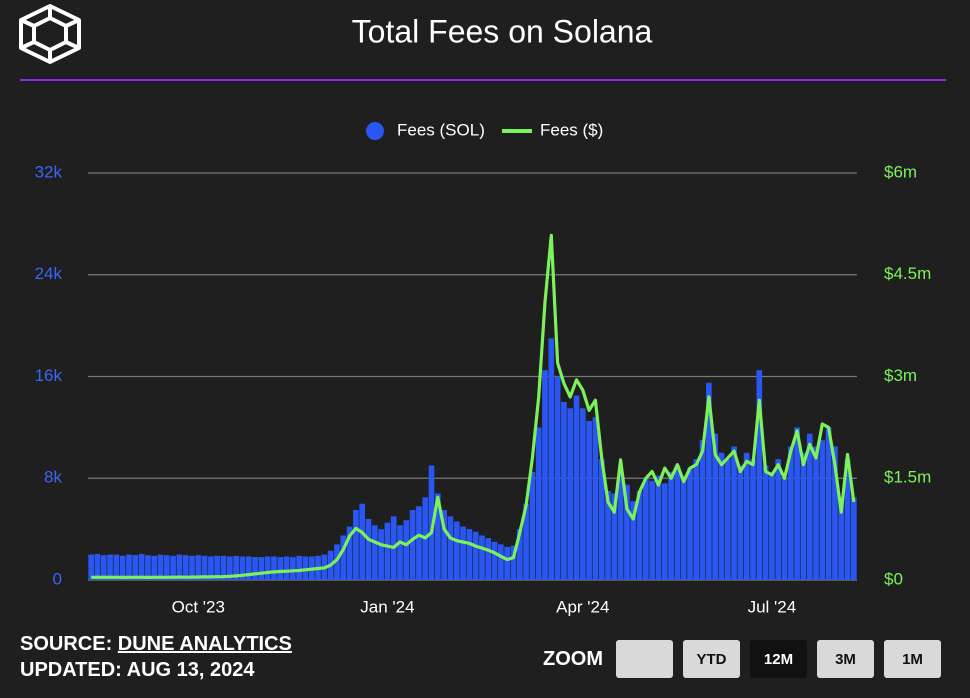  What do you see at coordinates (747, 659) in the screenshot?
I see `zoom-bar: ZOOM YTD 12M 3M 1M` at bounding box center [747, 659].